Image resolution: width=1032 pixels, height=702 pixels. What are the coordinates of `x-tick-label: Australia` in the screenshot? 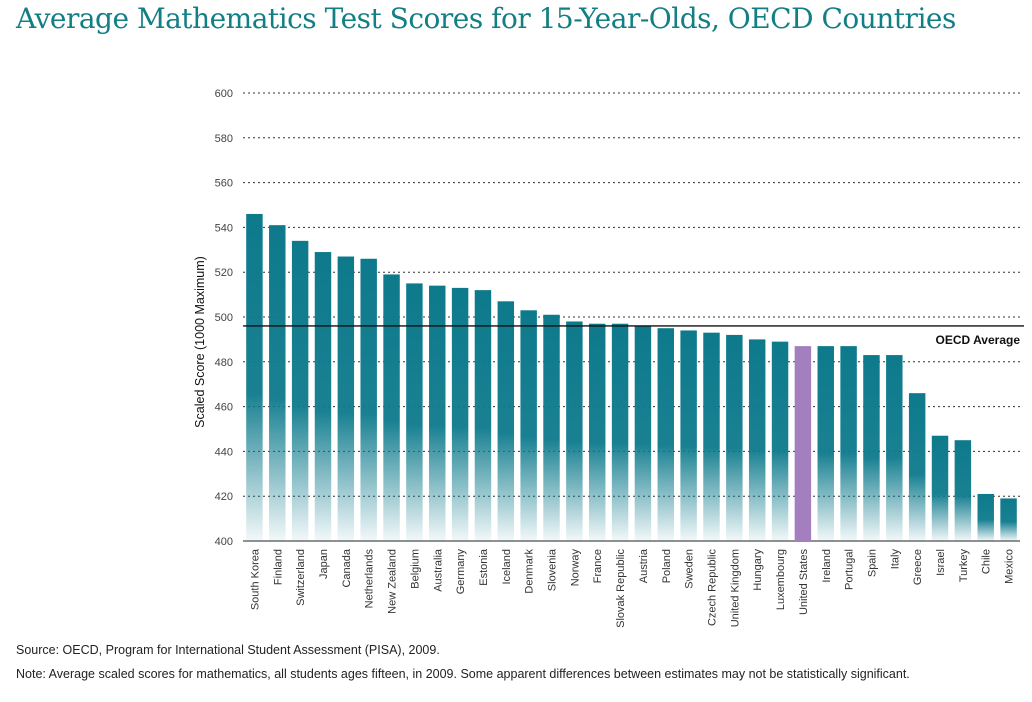 It's located at (438, 570).